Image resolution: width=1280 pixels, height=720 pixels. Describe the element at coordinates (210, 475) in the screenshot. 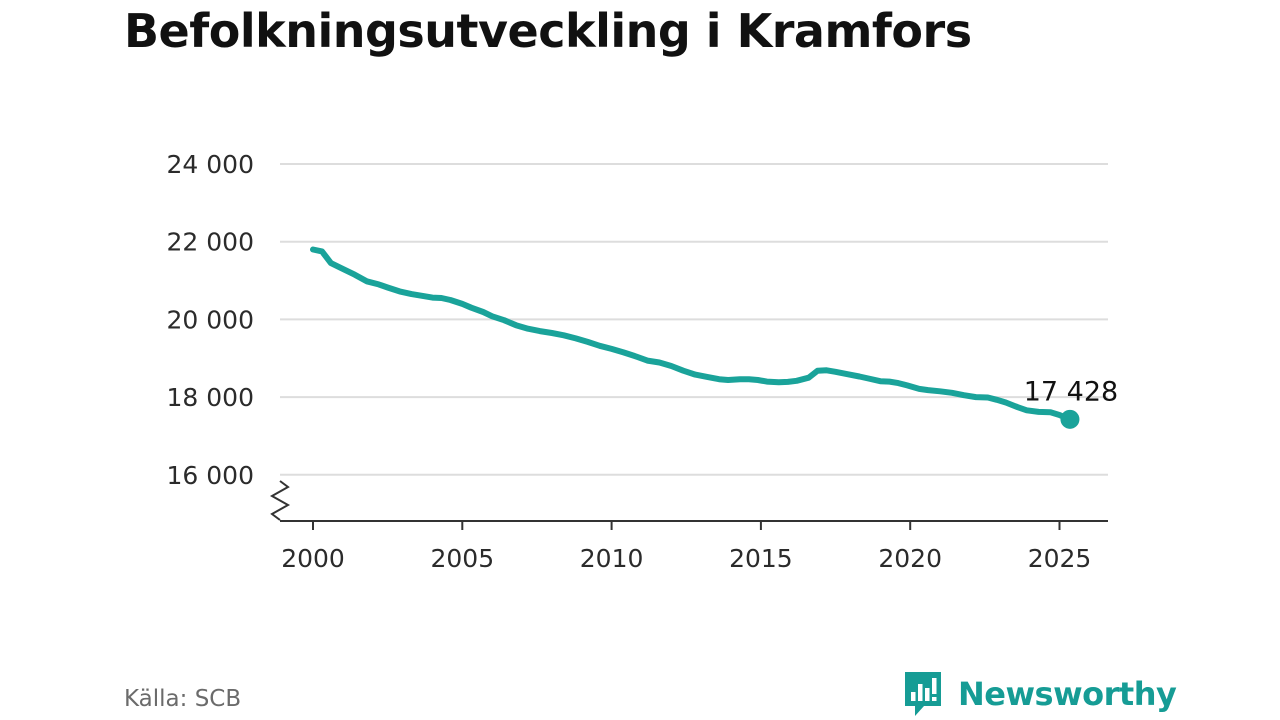

I see `y-tick-label-16000: 16 000` at that location.